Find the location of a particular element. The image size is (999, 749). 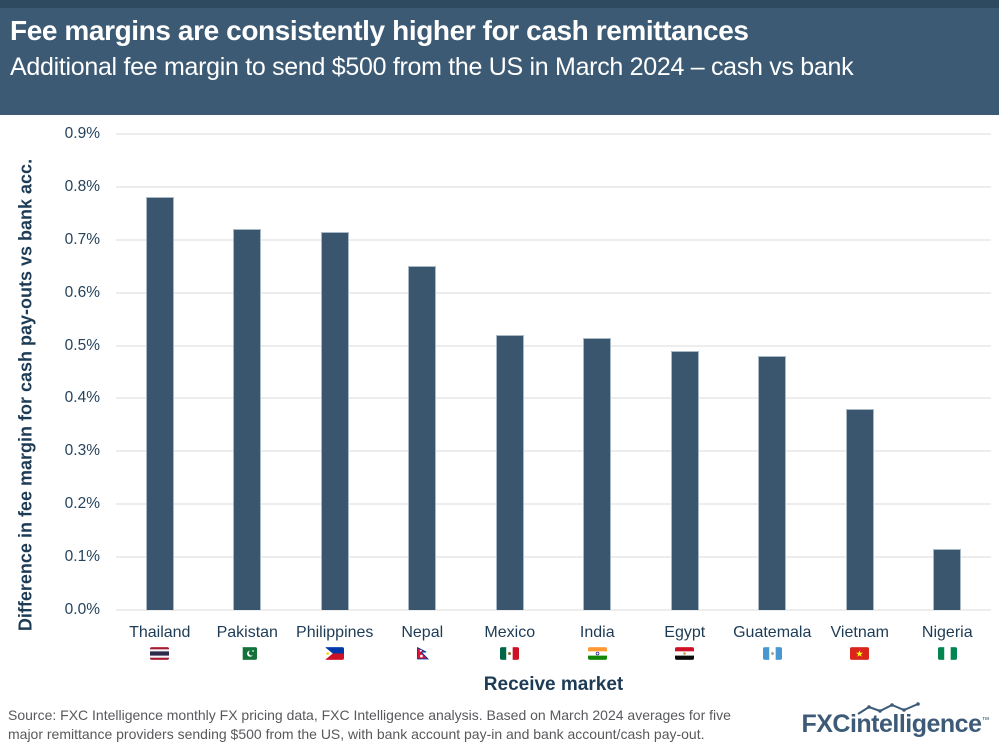

flag-vietnam-icon is located at coordinates (860, 653).